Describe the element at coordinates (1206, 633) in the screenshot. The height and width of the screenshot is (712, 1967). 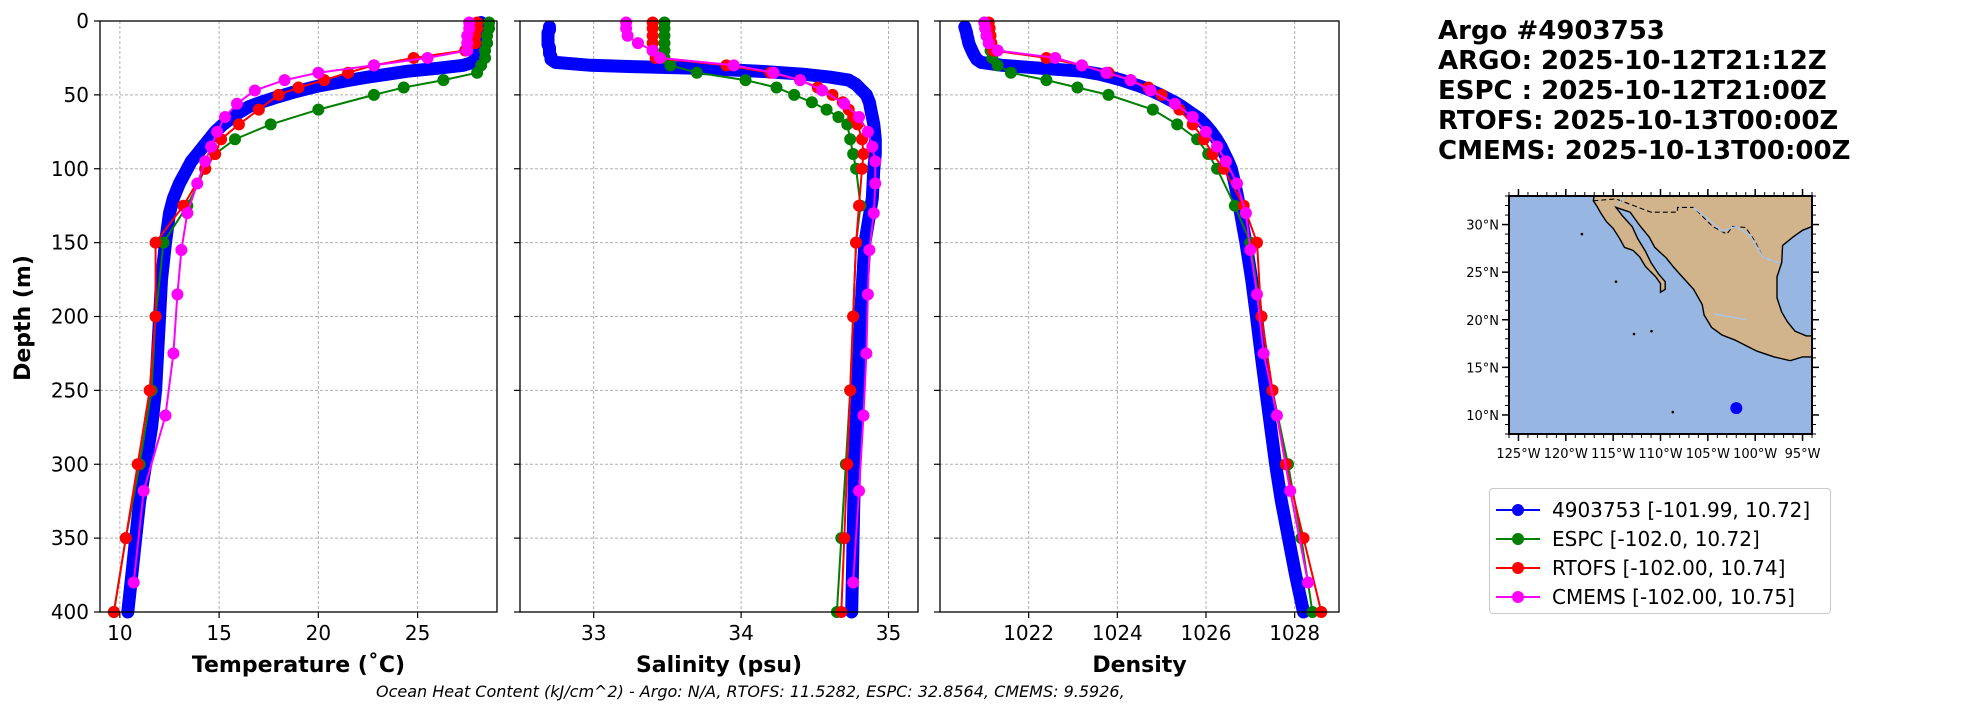
I see `x-tick-label: 1026` at that location.